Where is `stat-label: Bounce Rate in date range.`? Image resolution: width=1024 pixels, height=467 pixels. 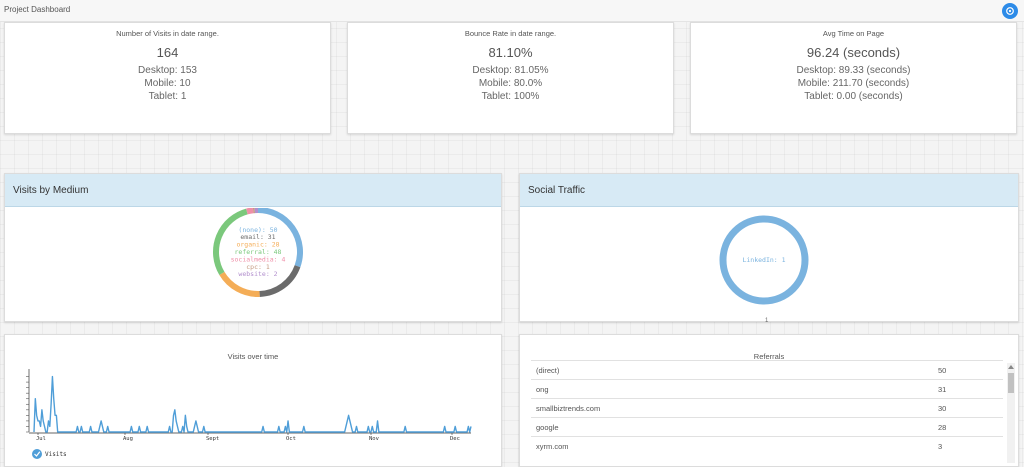 stat-label: Bounce Rate in date range. is located at coordinates (510, 33).